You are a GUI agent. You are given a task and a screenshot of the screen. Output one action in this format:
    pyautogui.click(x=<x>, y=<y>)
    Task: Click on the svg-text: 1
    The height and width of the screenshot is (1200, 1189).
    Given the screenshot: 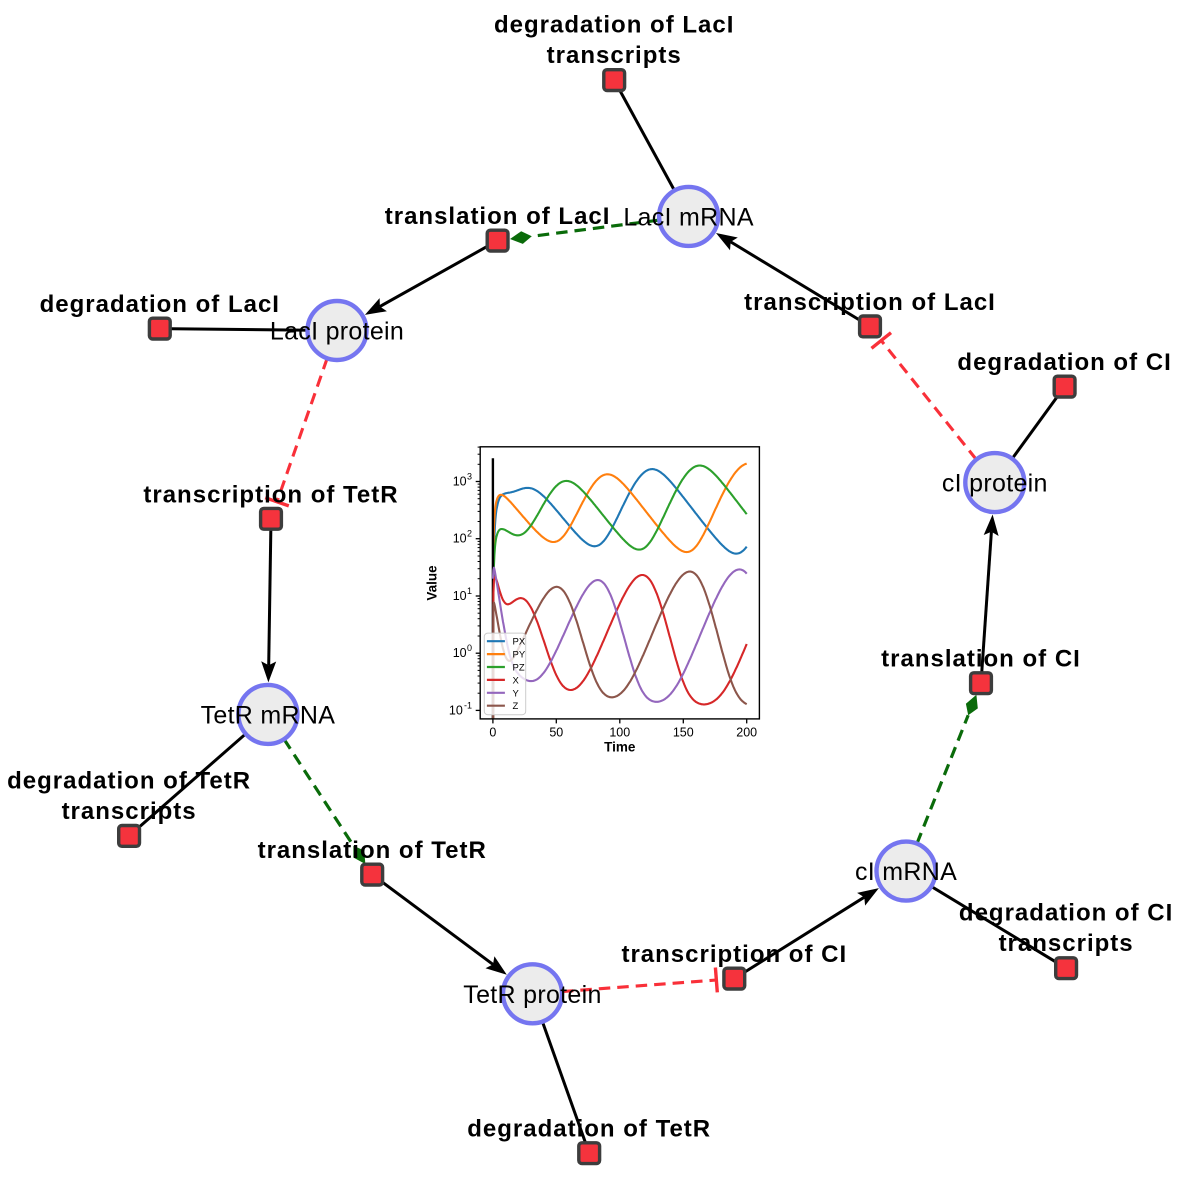 What is the action you would take?
    pyautogui.click(x=469, y=591)
    